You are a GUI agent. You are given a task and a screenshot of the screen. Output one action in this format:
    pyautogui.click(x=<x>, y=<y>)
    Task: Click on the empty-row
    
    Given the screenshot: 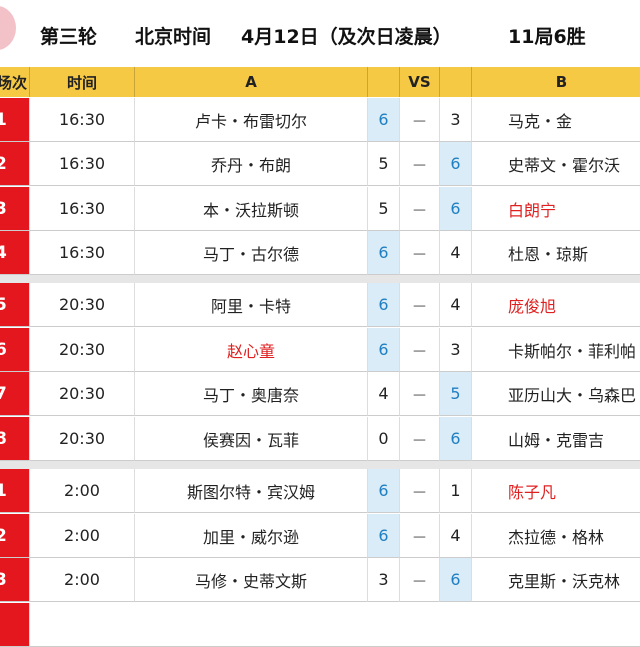 What is the action you would take?
    pyautogui.click(x=335, y=625)
    